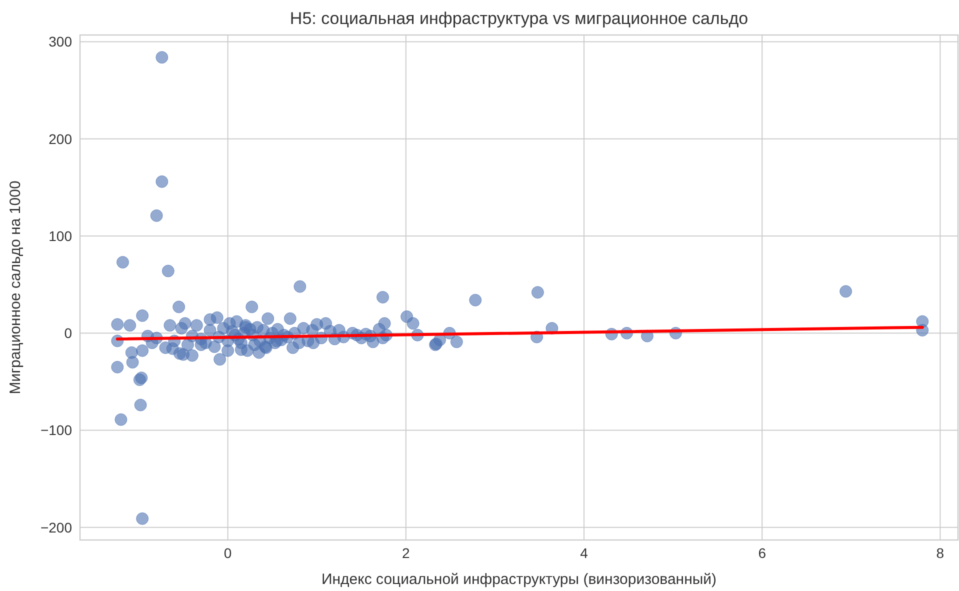  Describe the element at coordinates (60, 42) in the screenshot. I see `y-tick-label: 300` at that location.